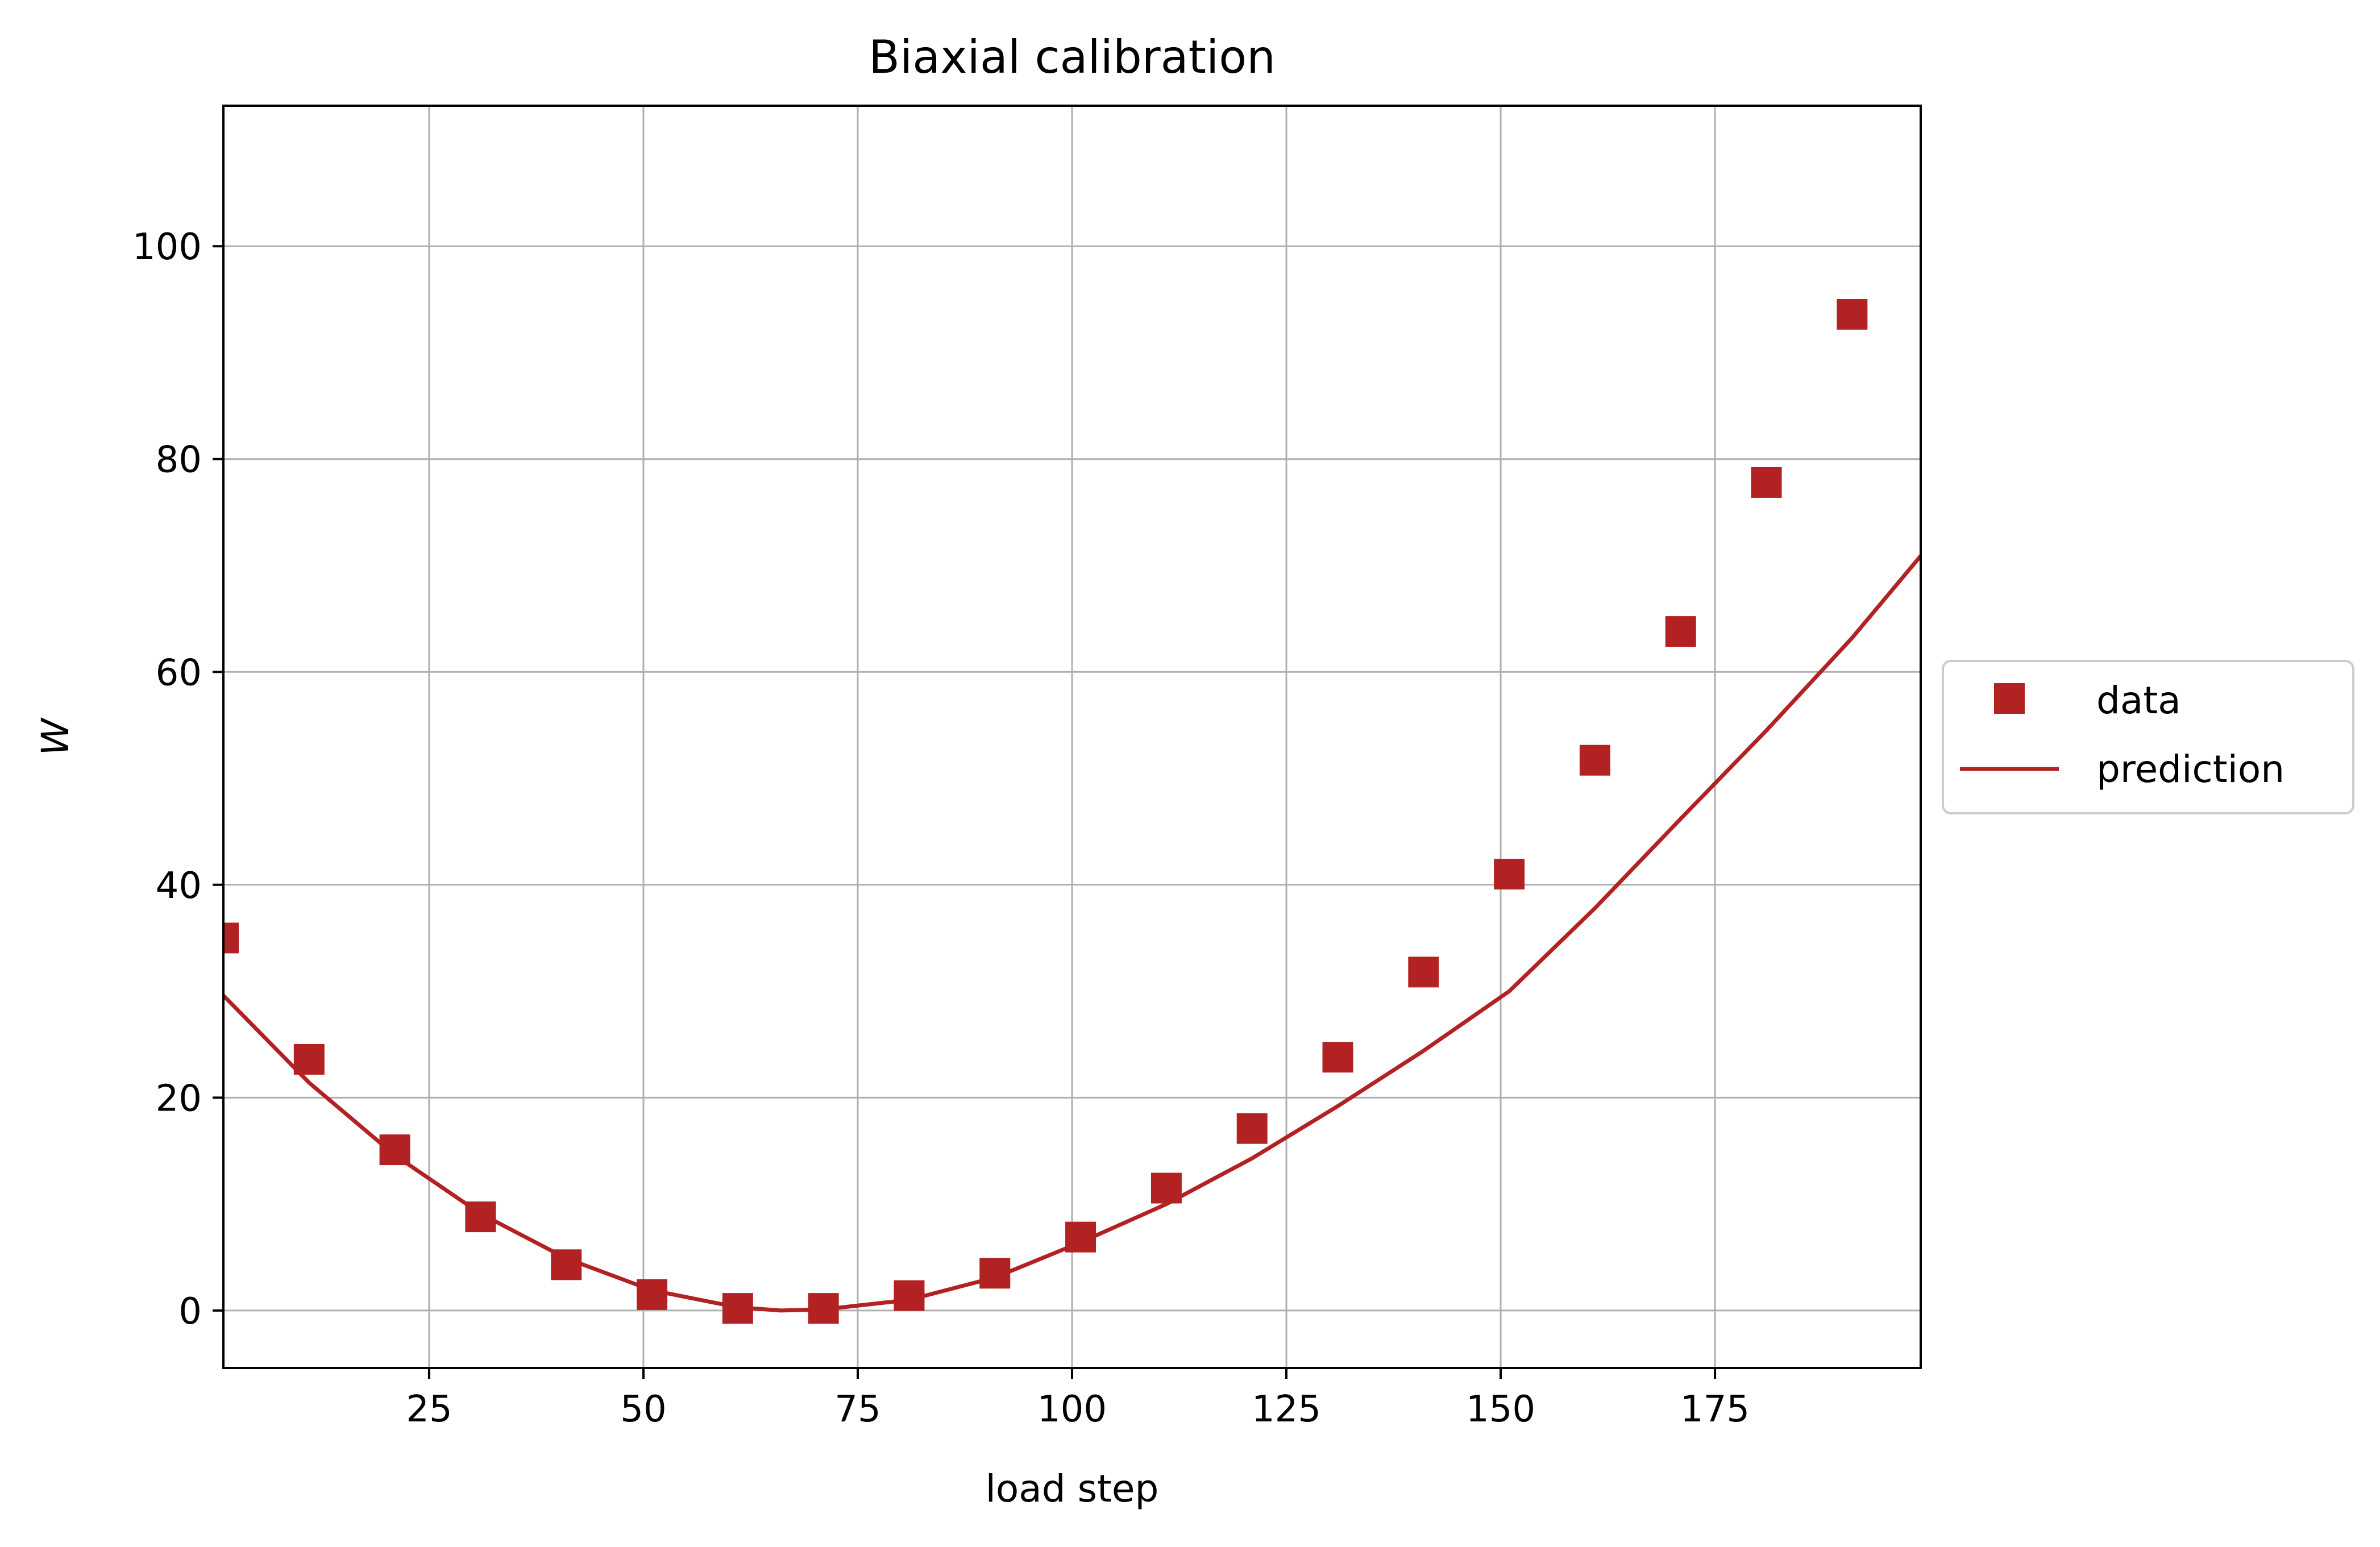 The width and height of the screenshot is (2380, 1547). I want to click on y-tick-label: 80, so click(179, 460).